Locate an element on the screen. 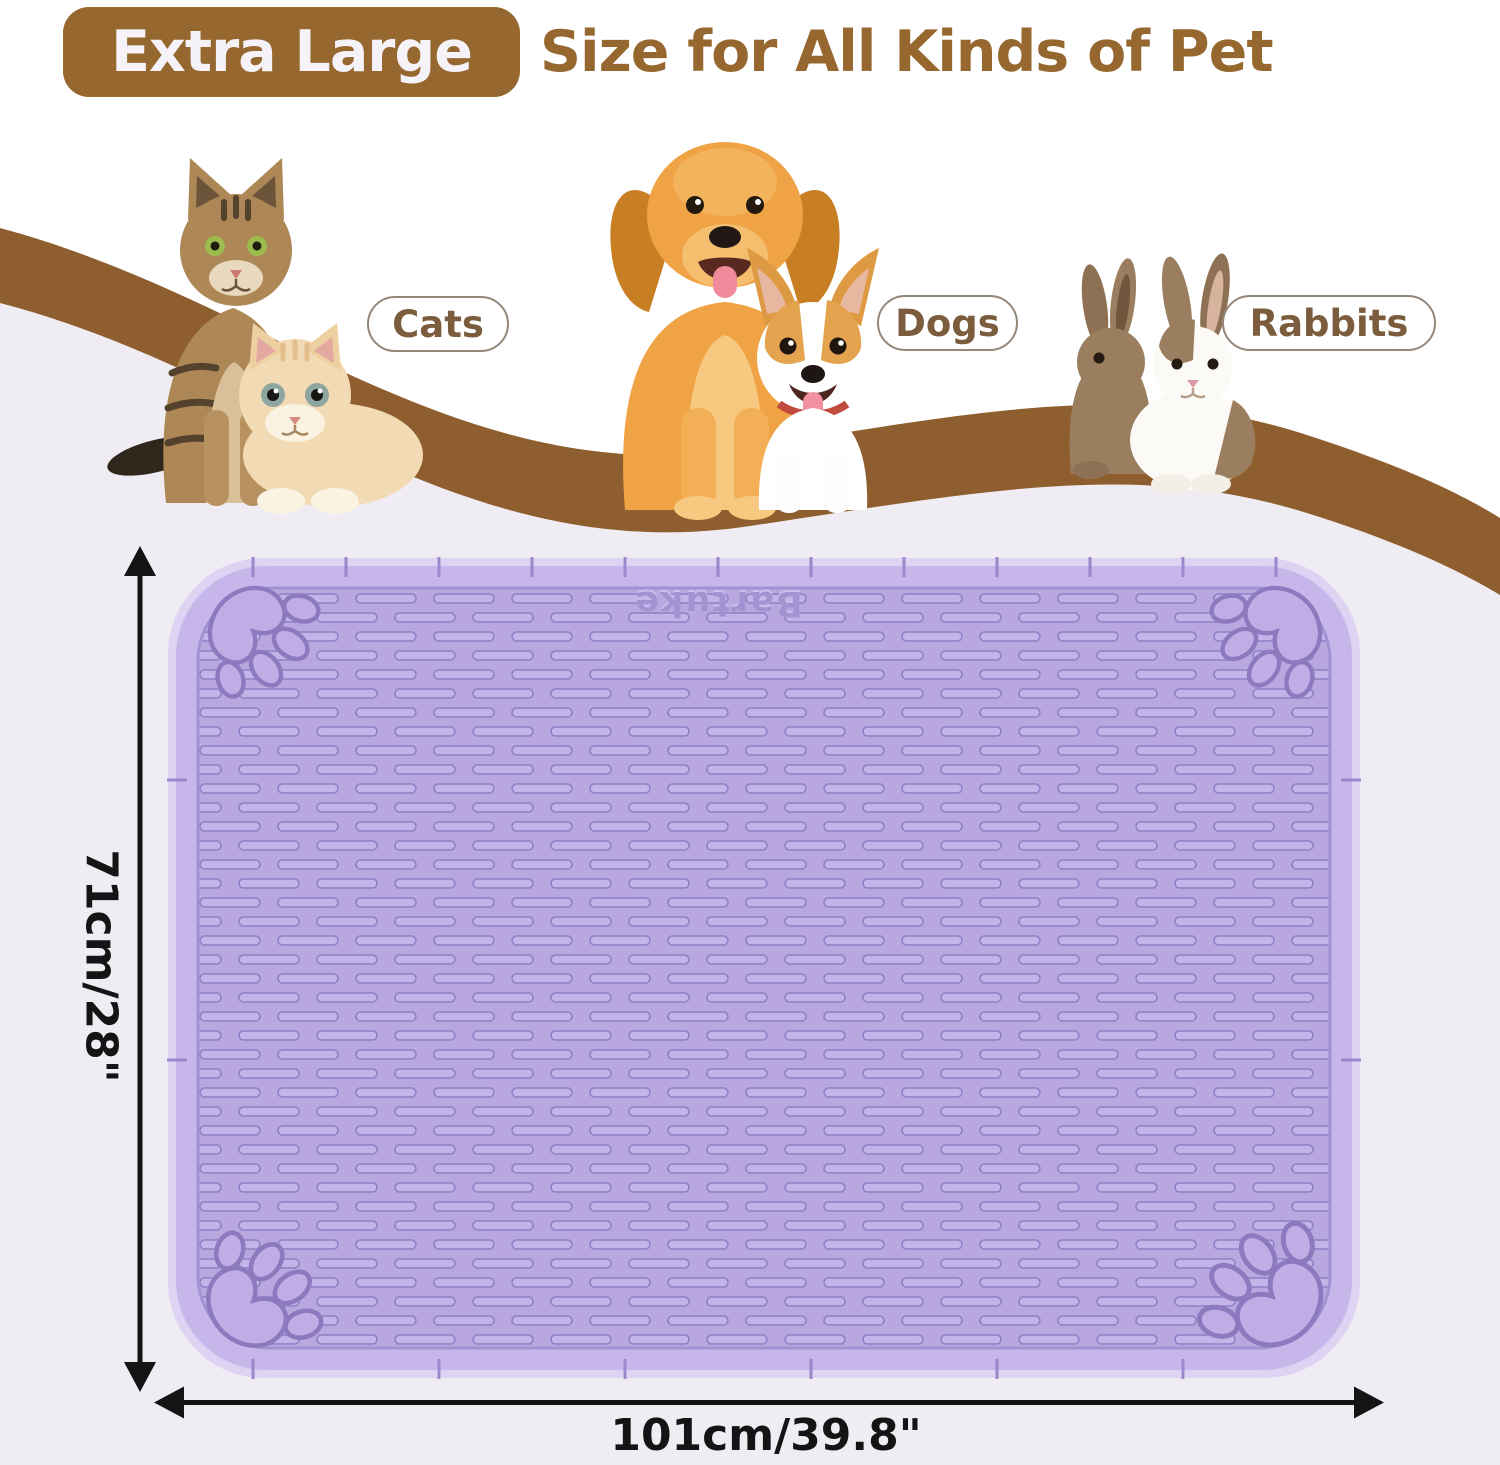 This screenshot has width=1500, height=1465. dogs-label-pill: Dogs is located at coordinates (947, 323).